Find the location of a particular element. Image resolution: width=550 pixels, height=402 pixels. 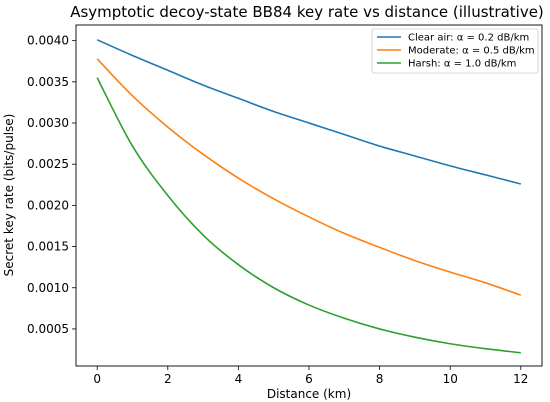

x-tick-label: 6 is located at coordinates (309, 379).